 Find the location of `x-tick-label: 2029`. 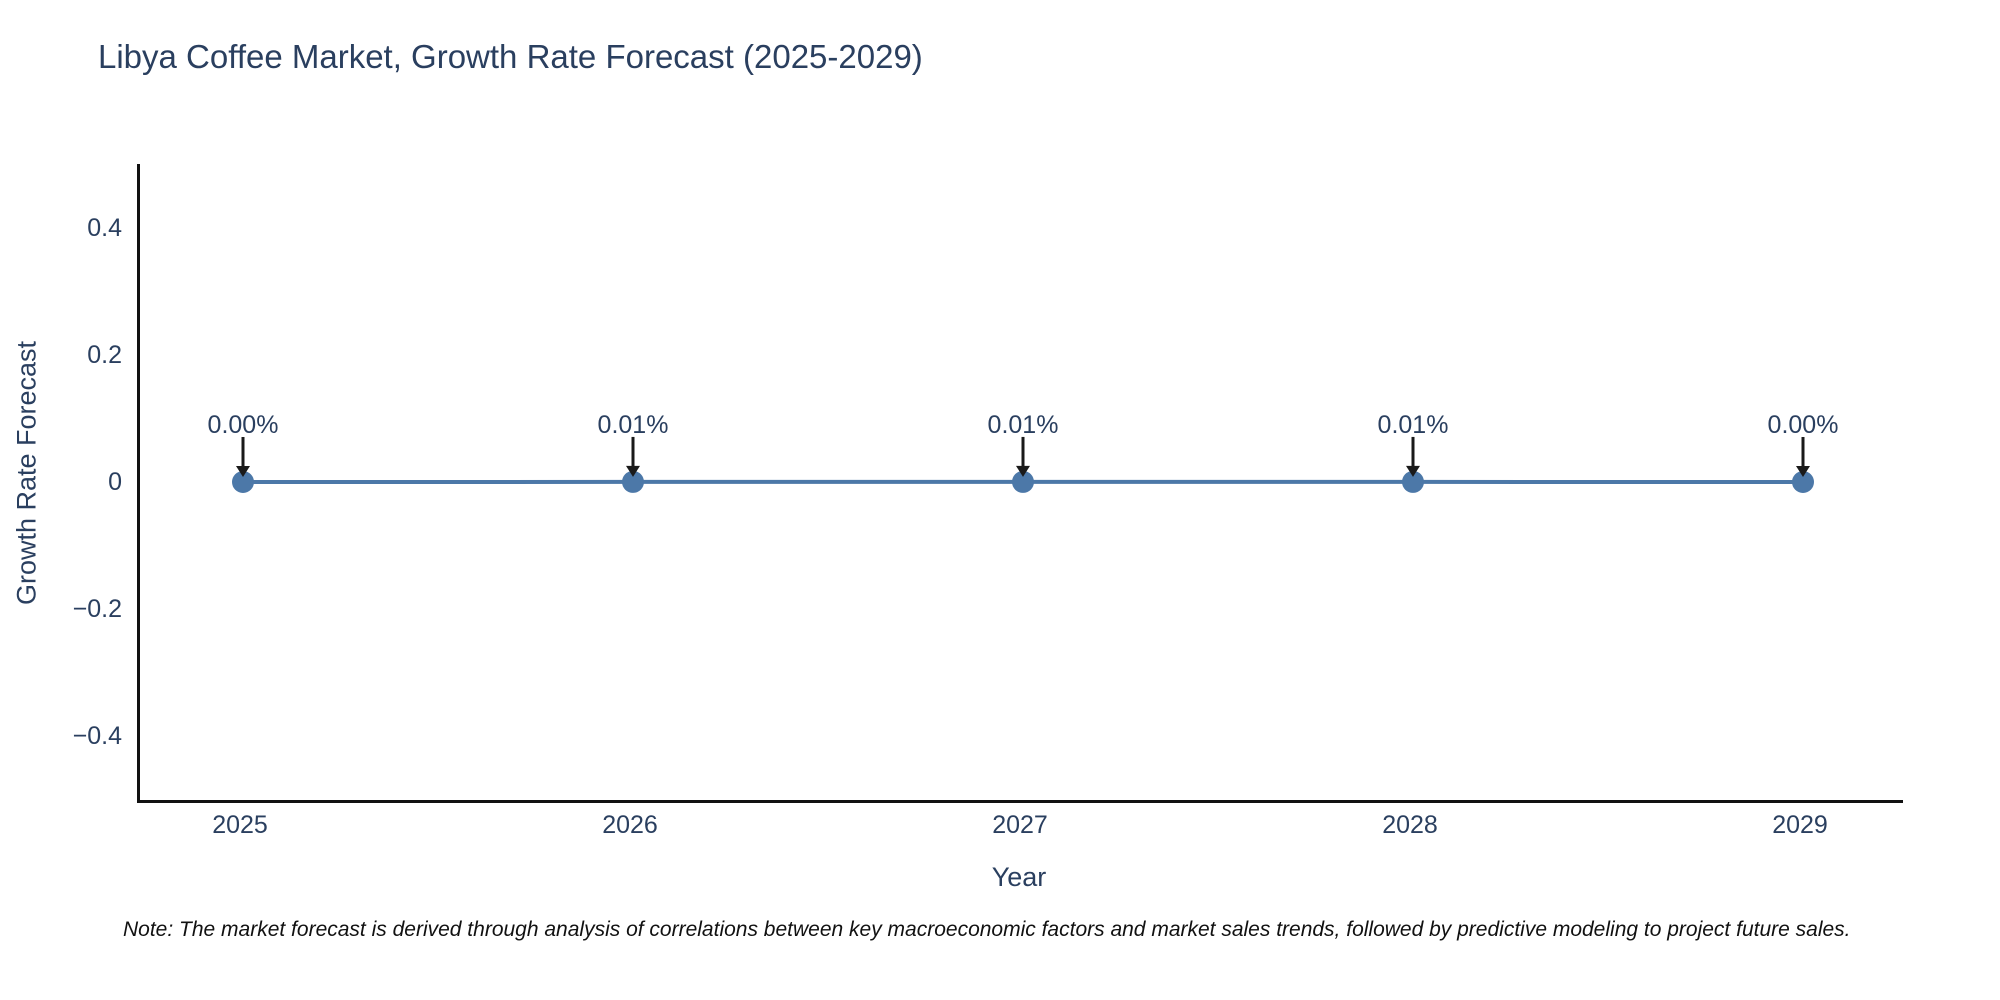

x-tick-label: 2029 is located at coordinates (1800, 825).